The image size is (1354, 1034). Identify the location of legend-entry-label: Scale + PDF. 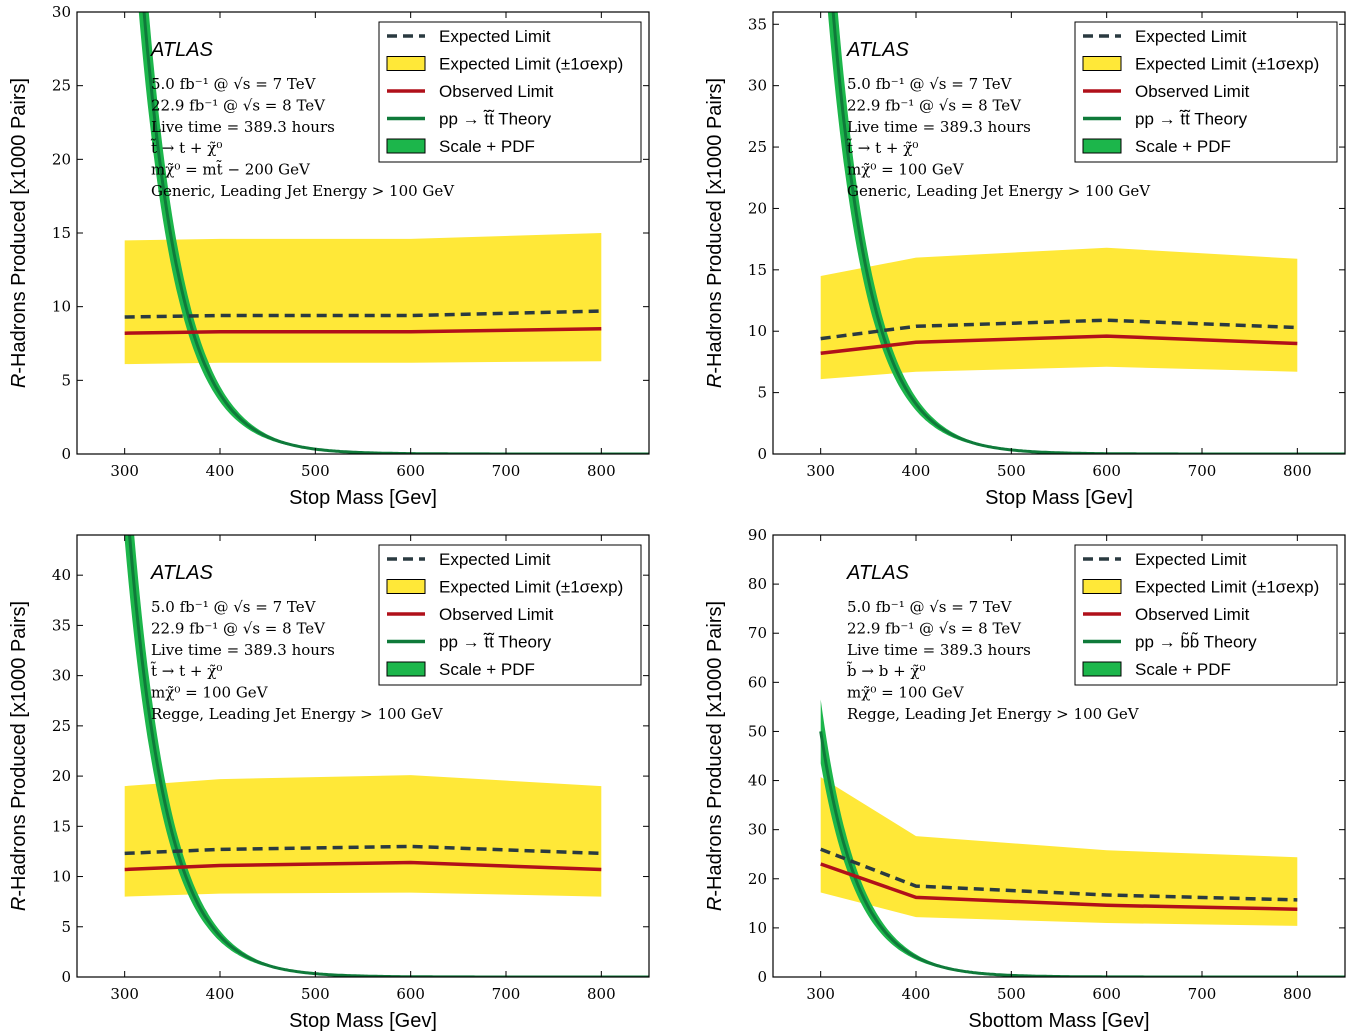
(1183, 669).